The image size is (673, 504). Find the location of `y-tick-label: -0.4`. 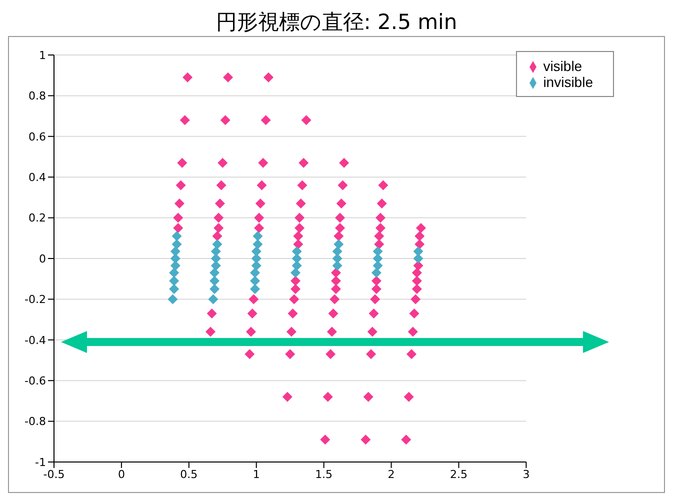

y-tick-label: -0.4 is located at coordinates (35, 340).